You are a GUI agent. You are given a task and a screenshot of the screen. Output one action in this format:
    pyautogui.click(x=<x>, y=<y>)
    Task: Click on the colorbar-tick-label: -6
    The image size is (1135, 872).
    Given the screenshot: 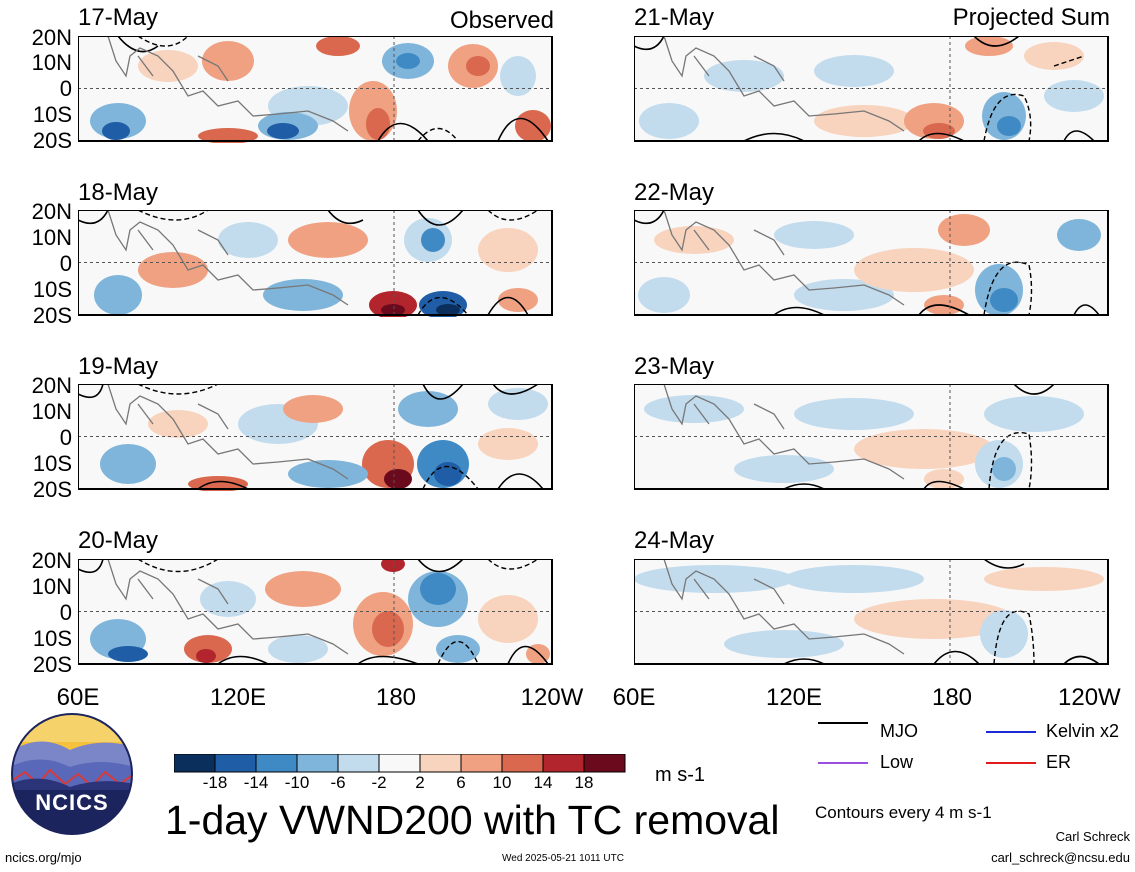 What is the action you would take?
    pyautogui.click(x=338, y=782)
    